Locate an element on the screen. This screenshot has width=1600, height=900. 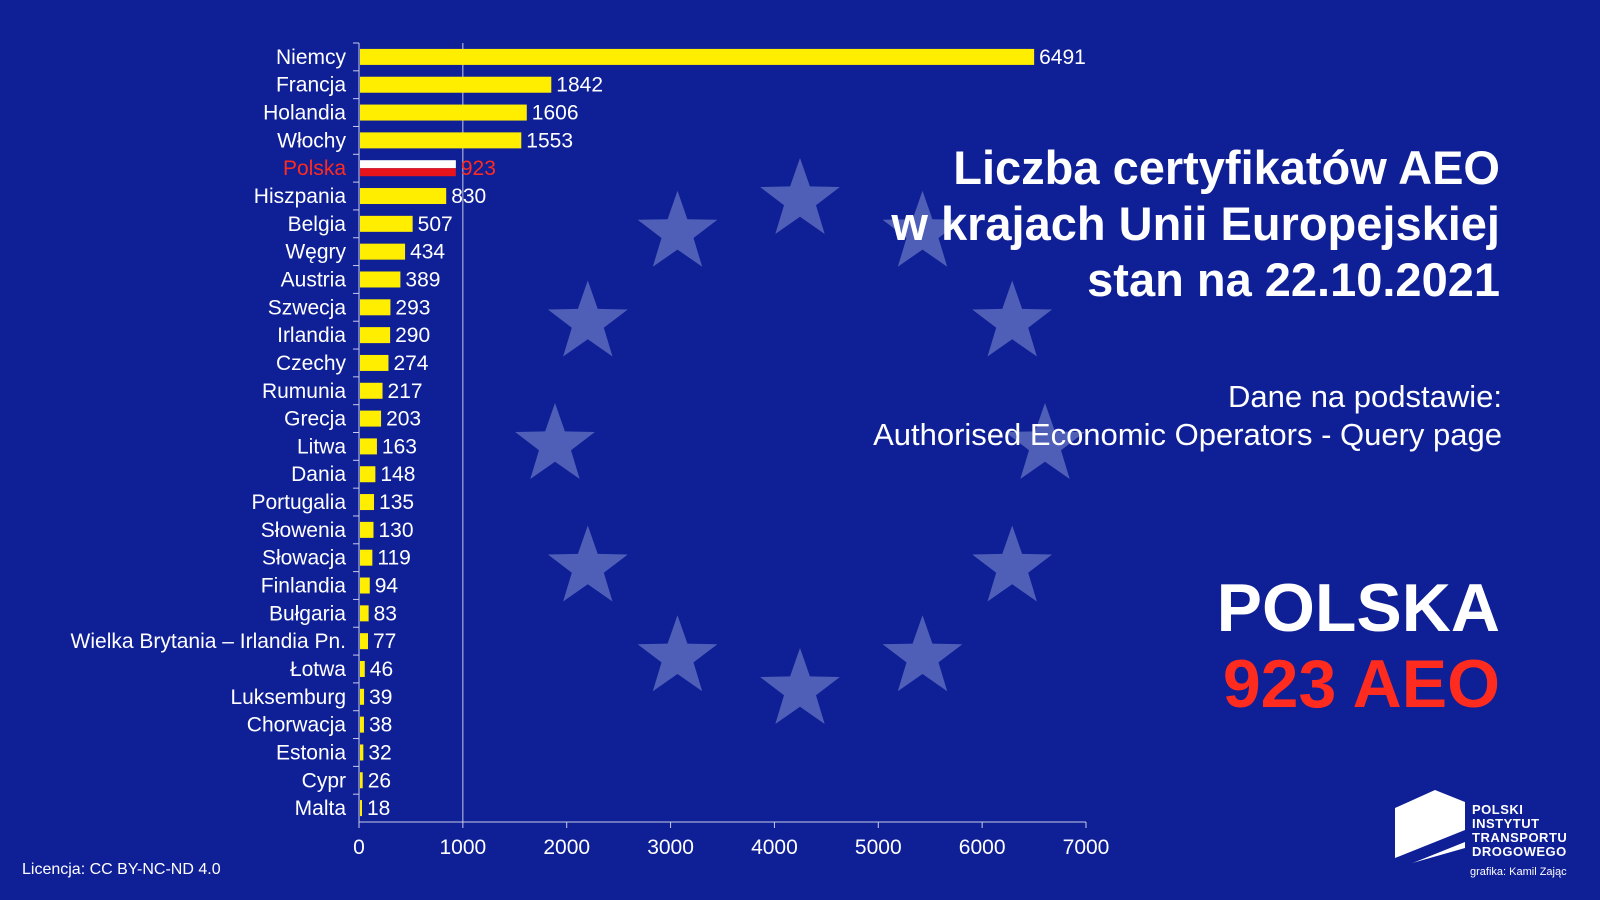
data-label: 77 is located at coordinates (384, 641).